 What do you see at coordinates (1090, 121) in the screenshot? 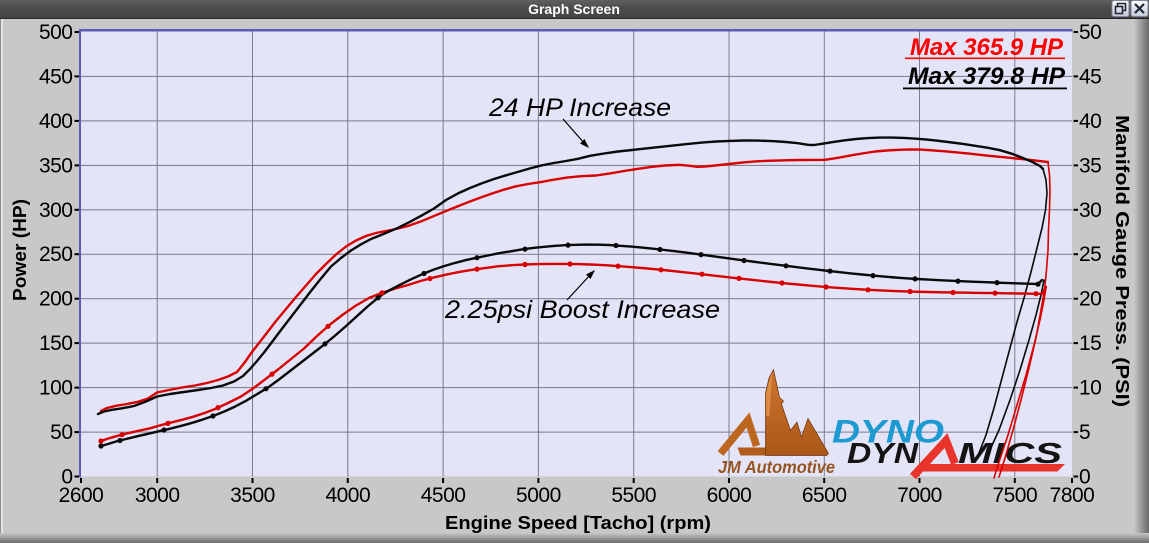
I see `svg-text: 40` at bounding box center [1090, 121].